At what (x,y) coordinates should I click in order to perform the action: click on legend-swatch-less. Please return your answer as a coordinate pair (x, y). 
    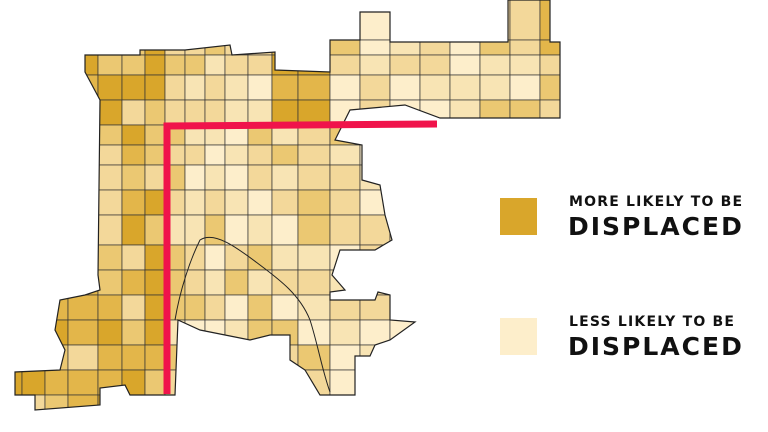
    Looking at the image, I should click on (518, 336).